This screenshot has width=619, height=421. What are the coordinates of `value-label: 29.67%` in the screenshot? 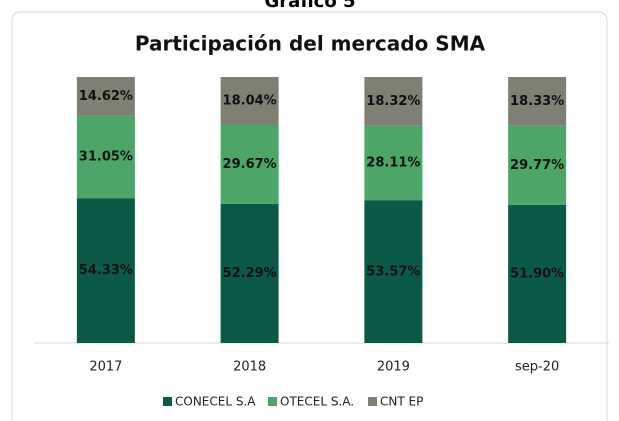 It's located at (250, 164).